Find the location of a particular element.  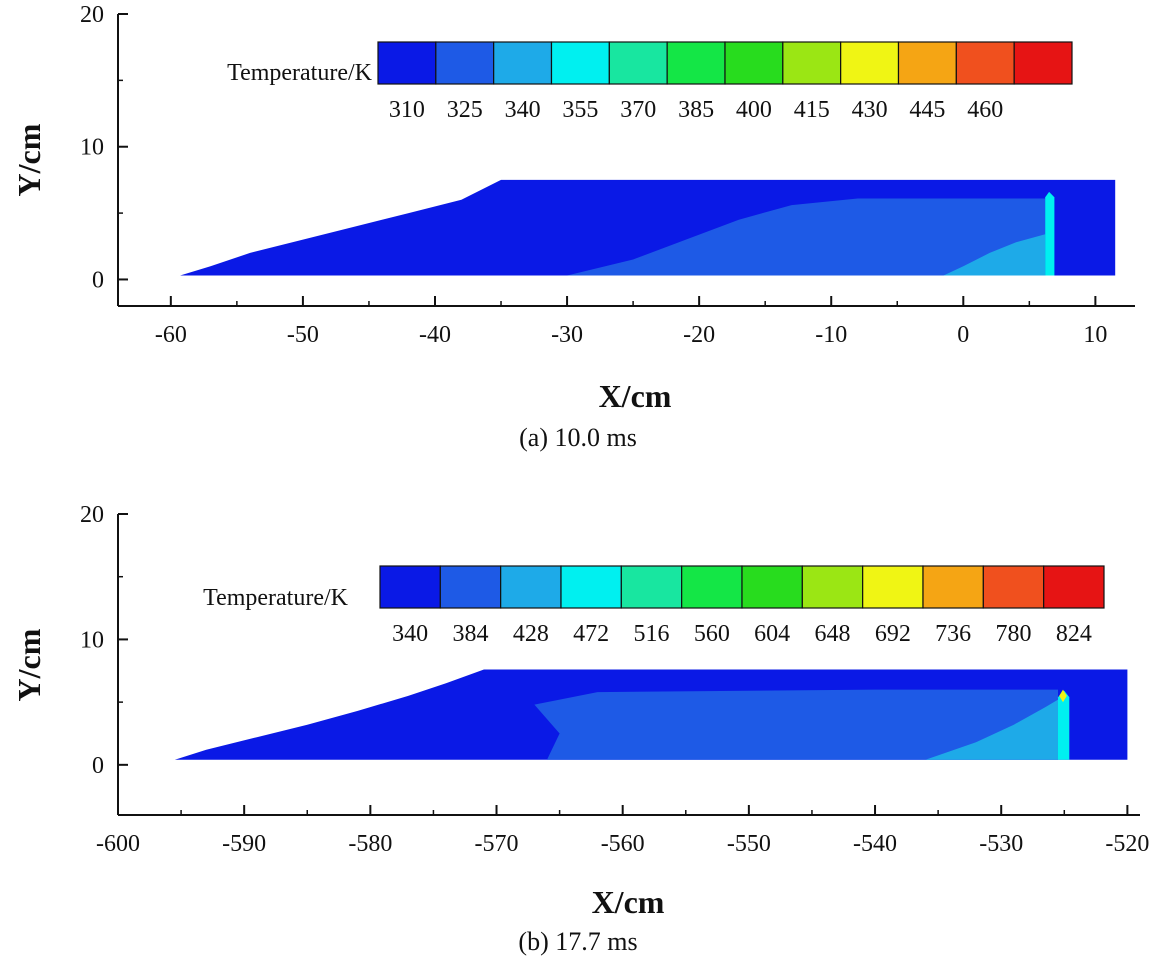

x-tick-label: -520 is located at coordinates (1127, 844).